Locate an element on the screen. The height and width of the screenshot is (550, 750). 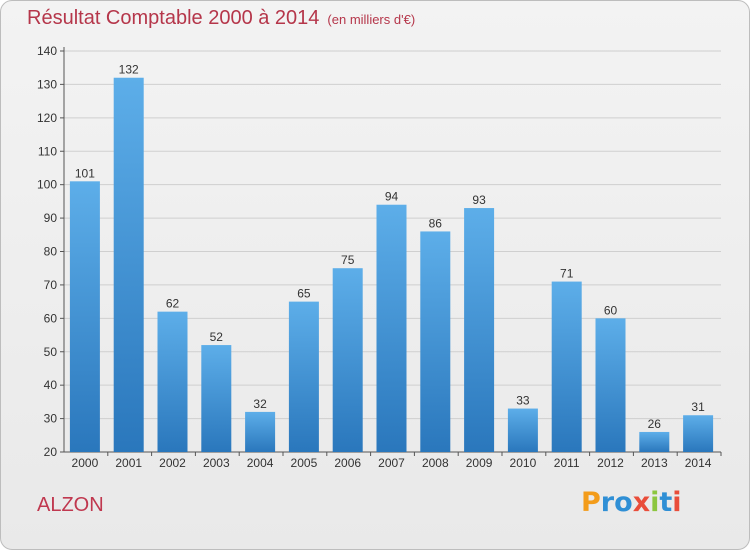
x-tick-label: 2014 is located at coordinates (698, 463).